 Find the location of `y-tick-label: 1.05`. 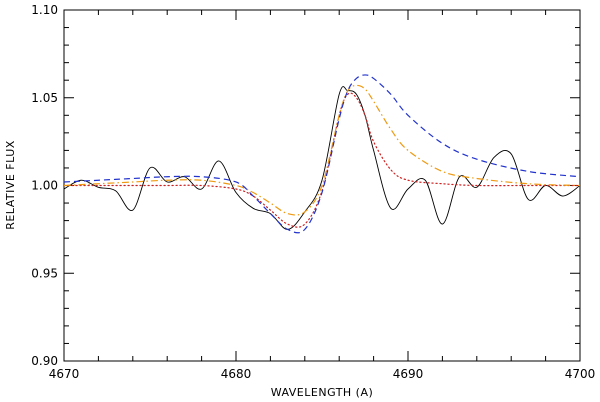

y-tick-label: 1.05 is located at coordinates (44, 98).